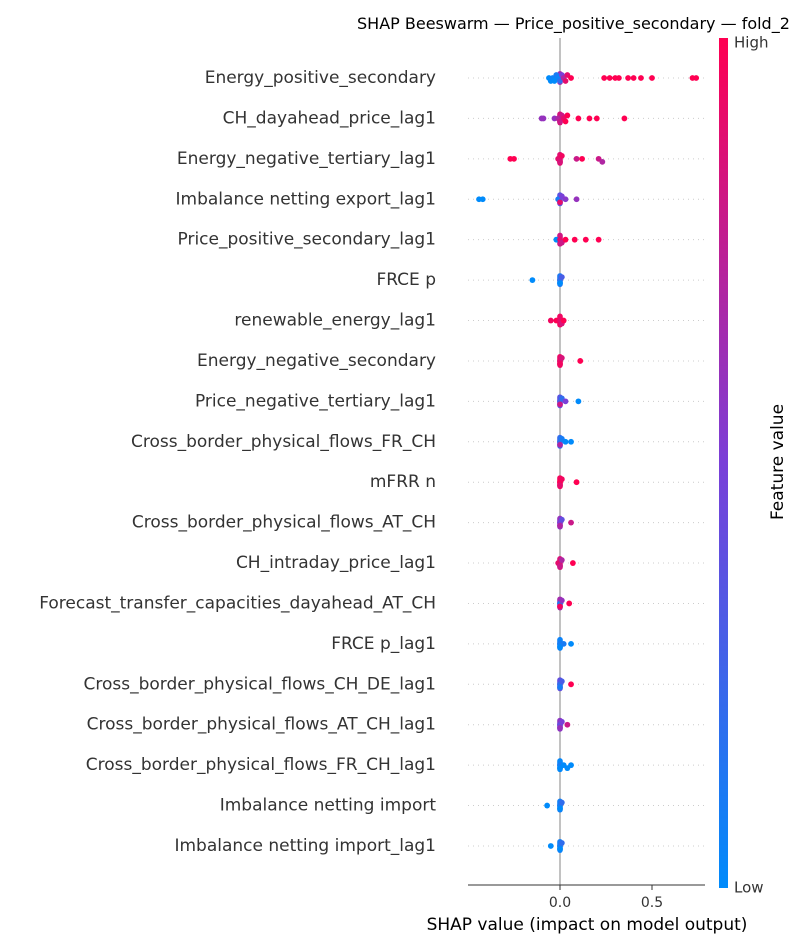  I want to click on feature-label: mFRR n, so click(403, 482).